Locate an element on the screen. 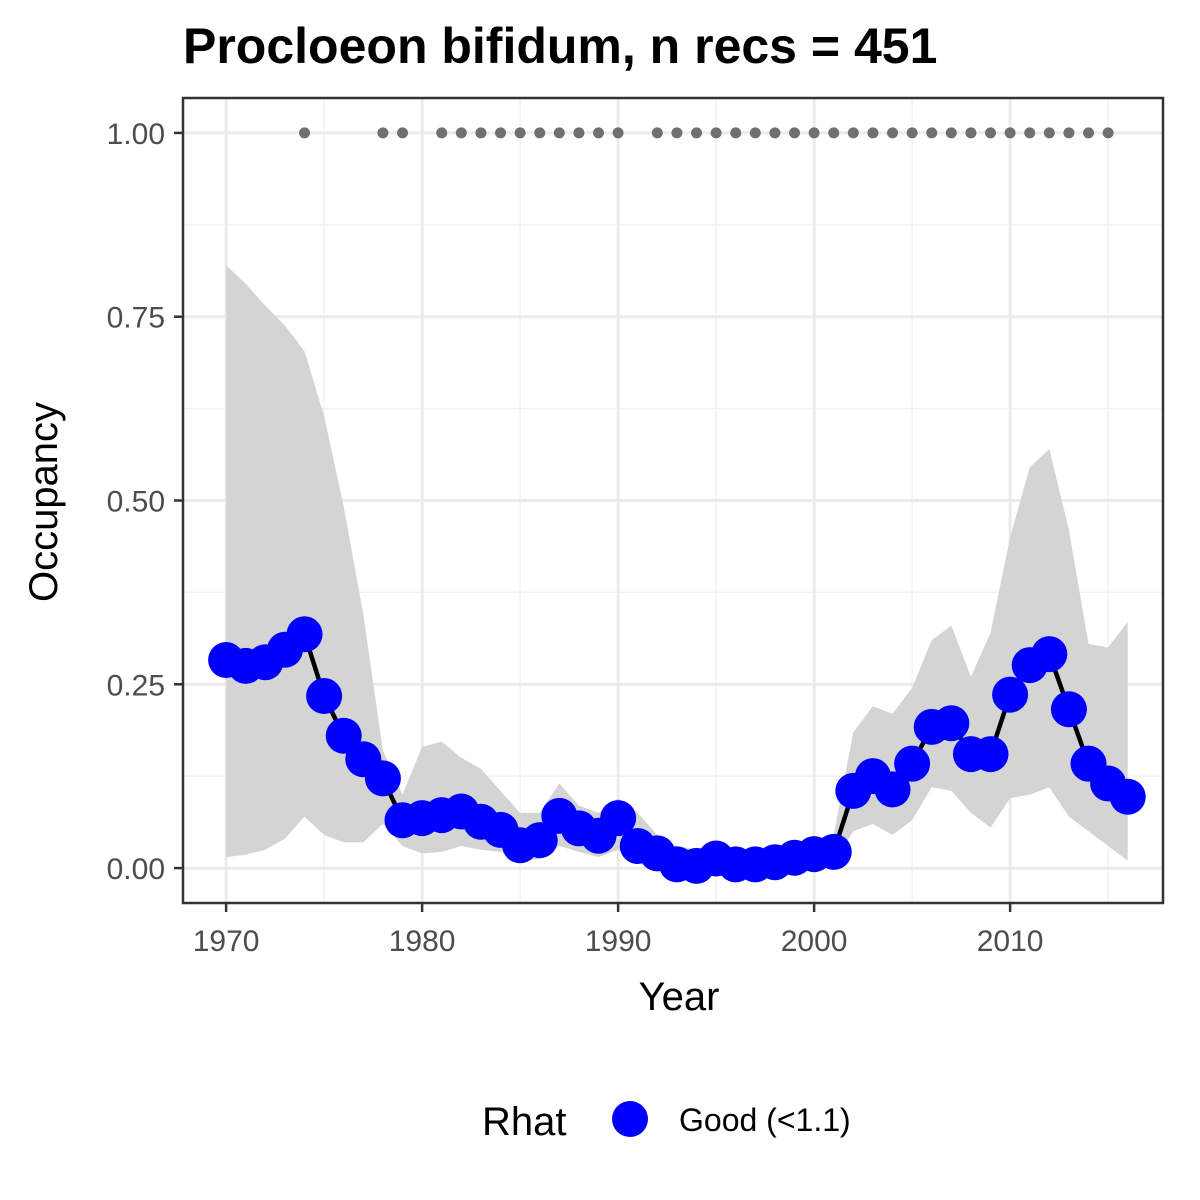 The height and width of the screenshot is (1200, 1200). legend-key-good is located at coordinates (630, 1119).